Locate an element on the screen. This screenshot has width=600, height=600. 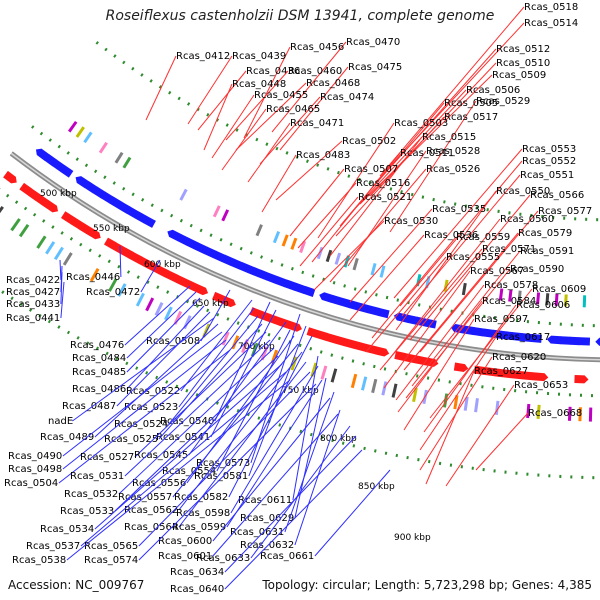
gene-label: Rcas_0566 is located at coordinates (557, 195).